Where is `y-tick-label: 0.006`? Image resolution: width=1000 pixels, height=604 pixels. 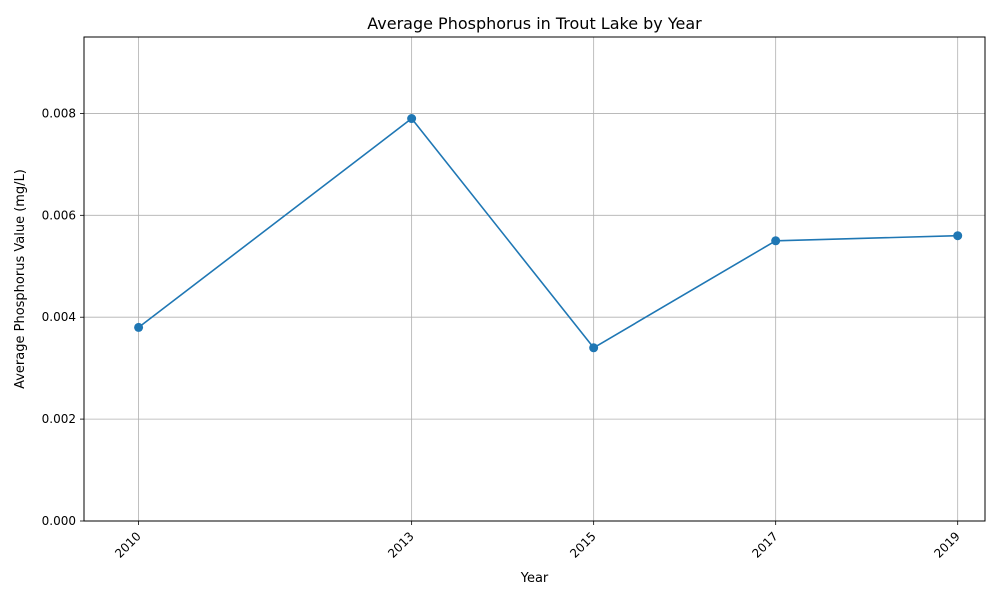 y-tick-label: 0.006 is located at coordinates (59, 215).